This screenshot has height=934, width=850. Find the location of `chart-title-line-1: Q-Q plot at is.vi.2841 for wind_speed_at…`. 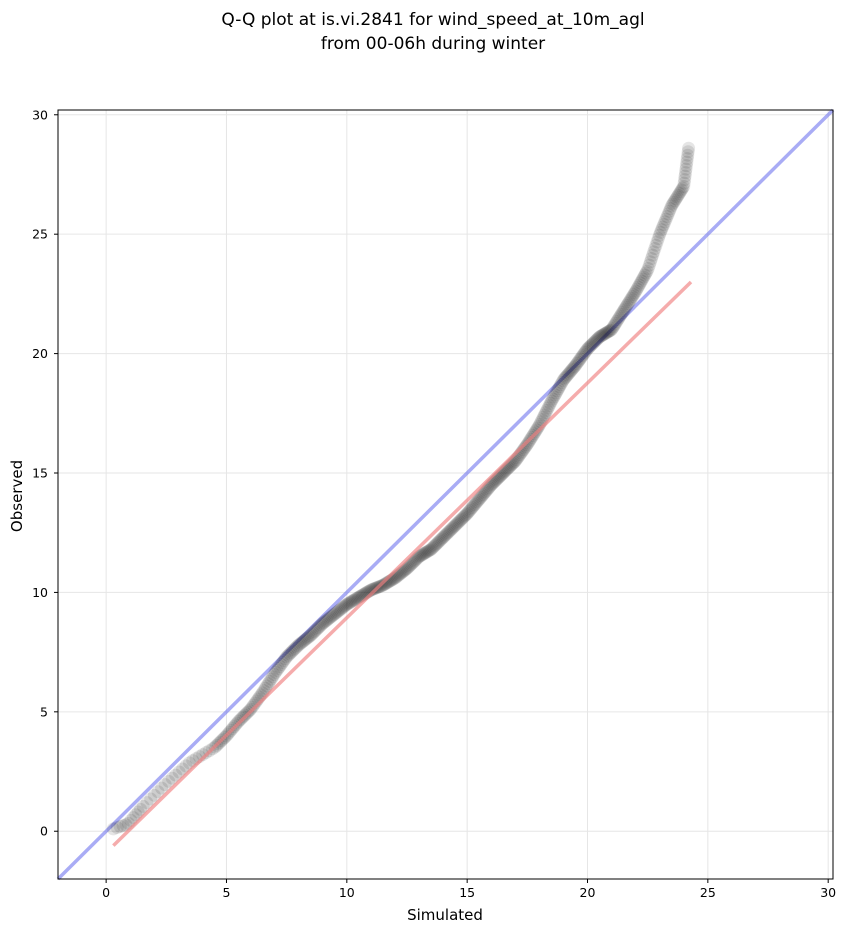

chart-title-line-1: Q-Q plot at is.vi.2841 for wind_speed_at… is located at coordinates (432, 20).